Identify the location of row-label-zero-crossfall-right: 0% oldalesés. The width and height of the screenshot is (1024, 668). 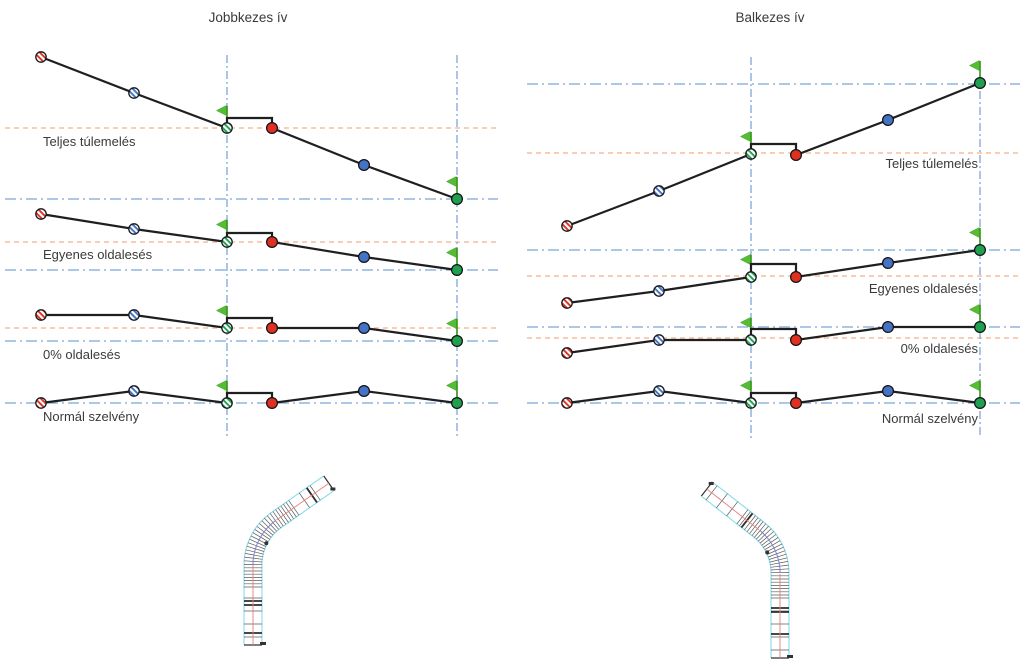
(939, 348).